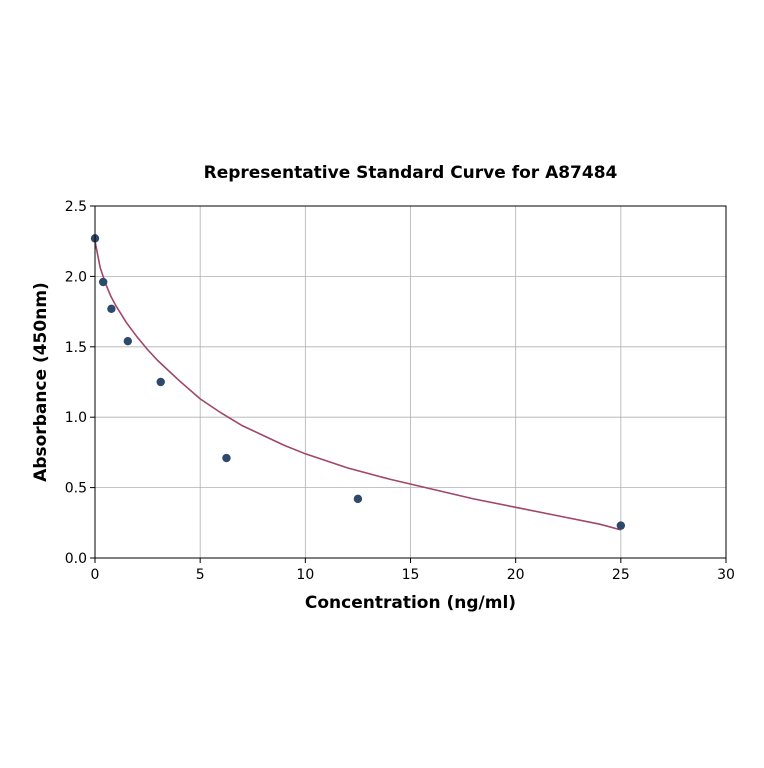 Image resolution: width=764 pixels, height=768 pixels. Describe the element at coordinates (726, 575) in the screenshot. I see `x-tick-label: 30` at that location.